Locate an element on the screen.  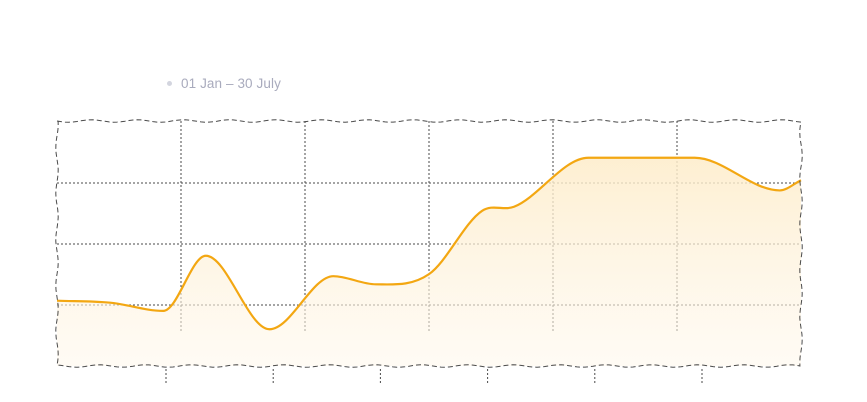
x-axis-ticks is located at coordinates (434, 376).